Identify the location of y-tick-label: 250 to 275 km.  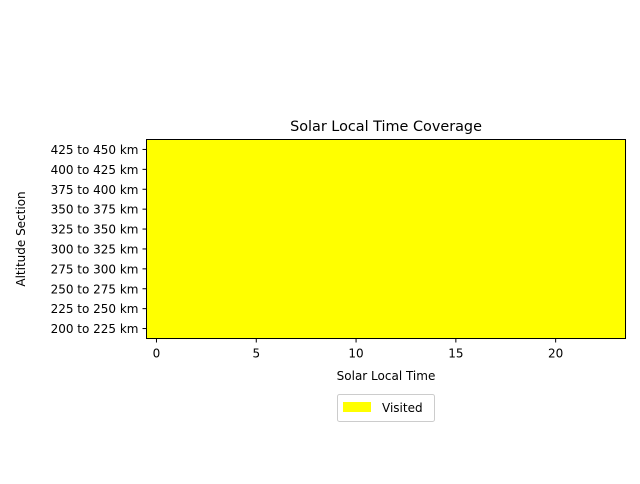
(95, 289).